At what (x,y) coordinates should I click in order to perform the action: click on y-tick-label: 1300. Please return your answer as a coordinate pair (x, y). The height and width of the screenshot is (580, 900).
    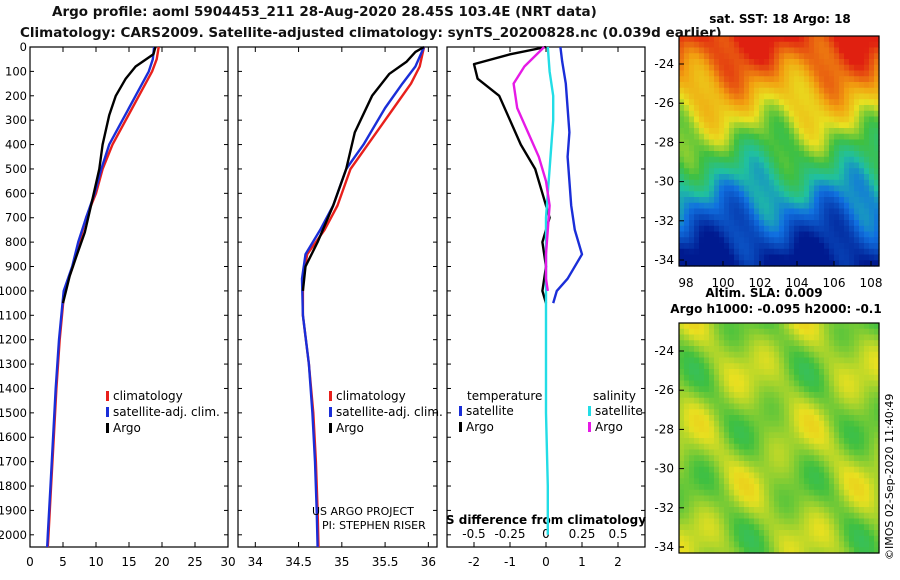
    Looking at the image, I should click on (13, 364).